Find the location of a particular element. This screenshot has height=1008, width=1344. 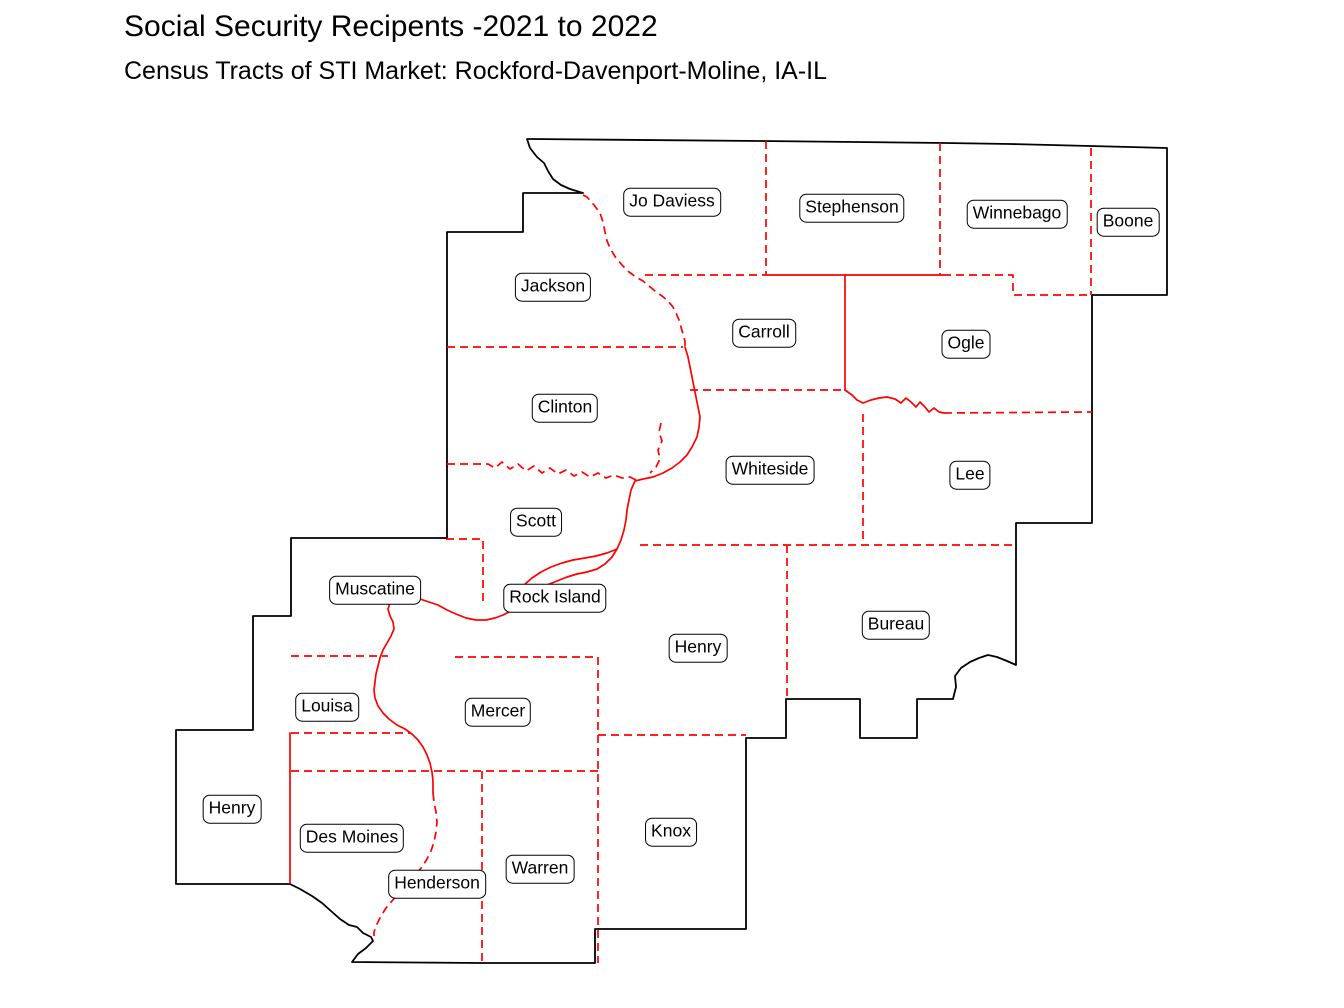

tract-line-muscatine-scott is located at coordinates (465, 570).